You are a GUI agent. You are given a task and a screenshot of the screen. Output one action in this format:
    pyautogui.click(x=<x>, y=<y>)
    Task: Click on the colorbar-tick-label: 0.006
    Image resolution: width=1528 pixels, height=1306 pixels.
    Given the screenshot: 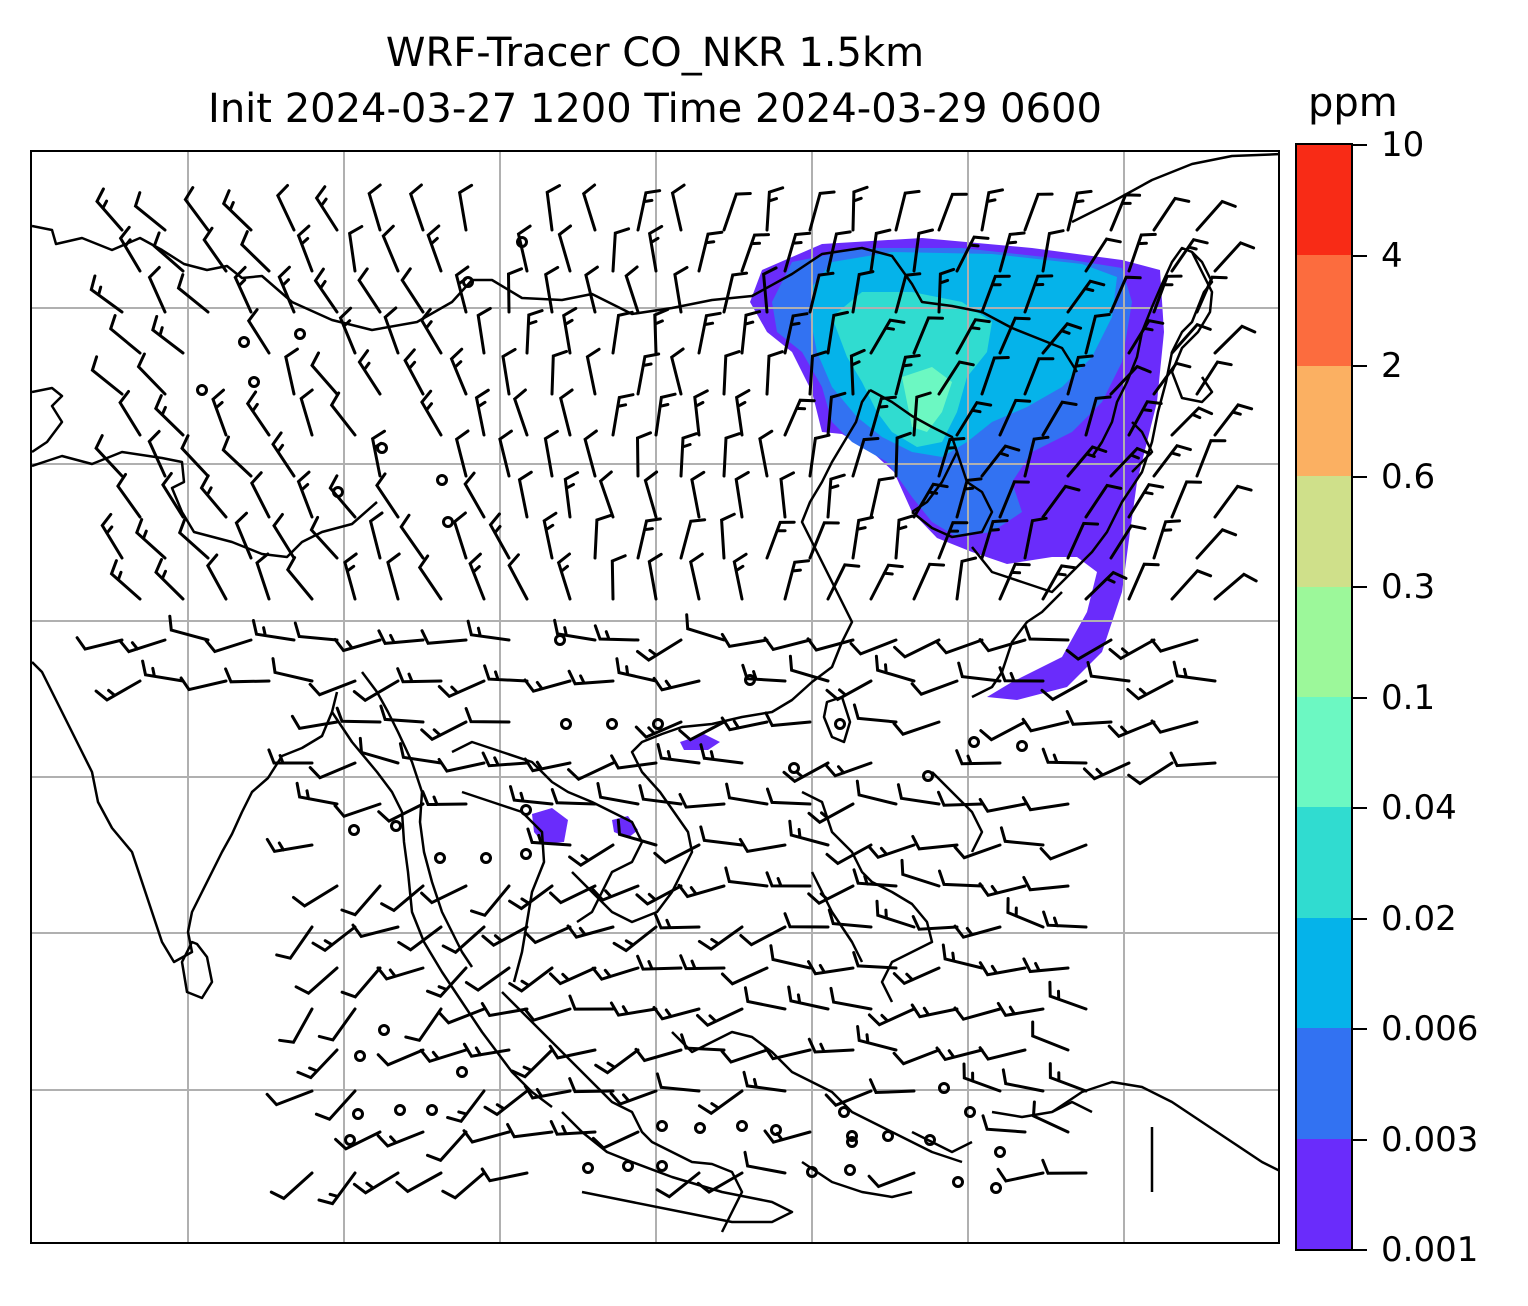 What is the action you would take?
    pyautogui.click(x=1430, y=1029)
    